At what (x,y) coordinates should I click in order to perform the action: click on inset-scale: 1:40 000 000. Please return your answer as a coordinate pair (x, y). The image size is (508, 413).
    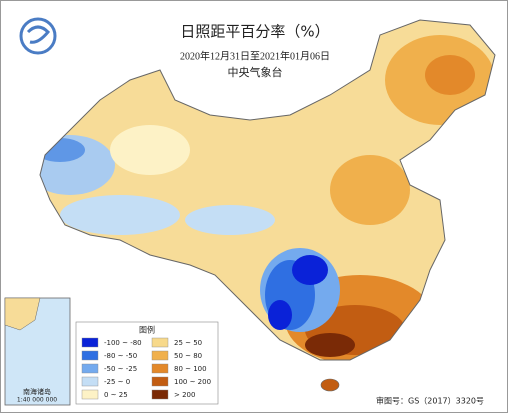
    Looking at the image, I should click on (37, 400).